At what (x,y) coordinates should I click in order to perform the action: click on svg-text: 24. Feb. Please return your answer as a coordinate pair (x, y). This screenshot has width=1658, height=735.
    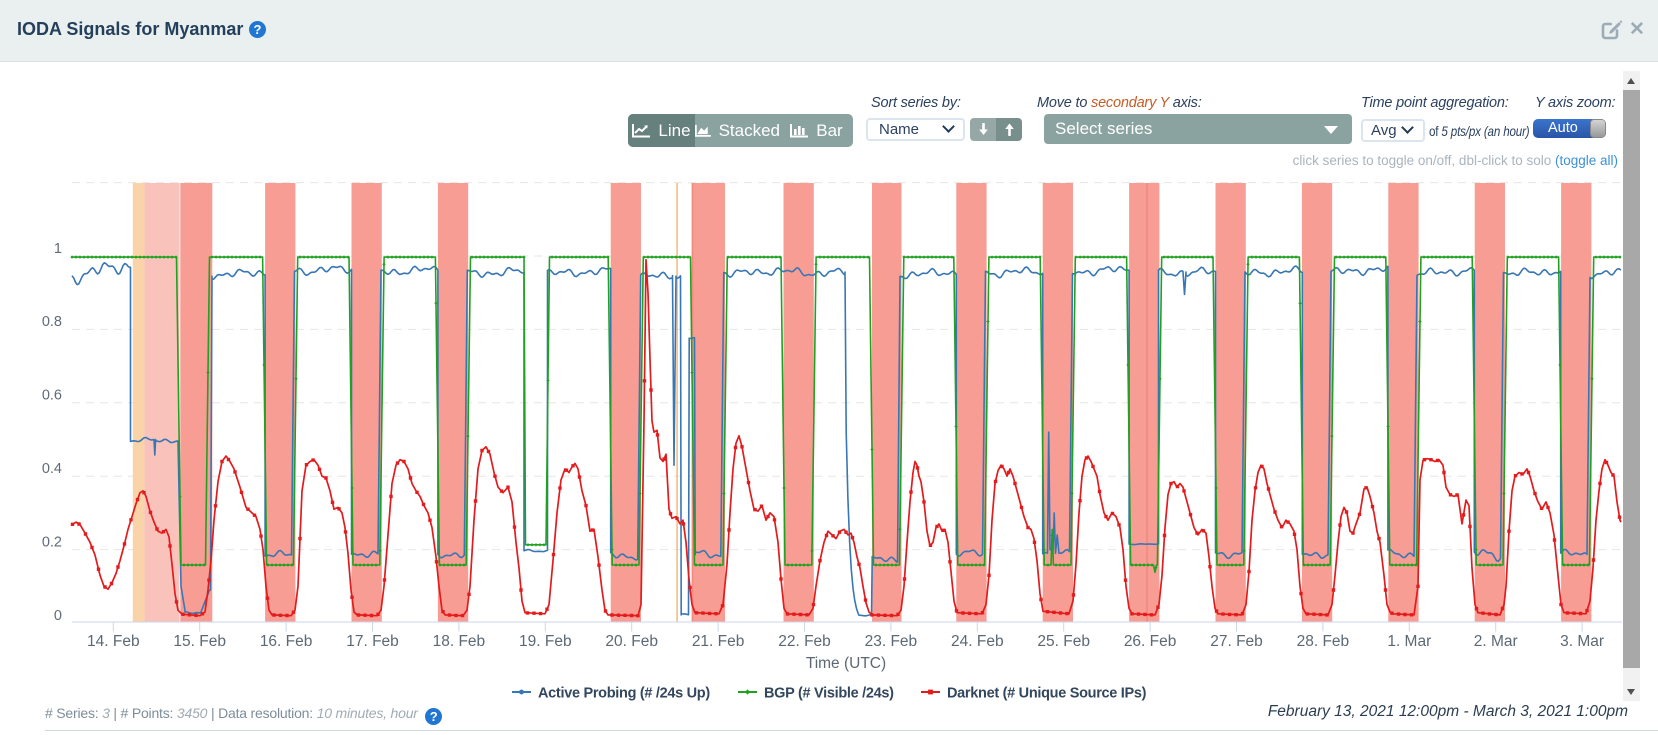
    Looking at the image, I should click on (977, 641).